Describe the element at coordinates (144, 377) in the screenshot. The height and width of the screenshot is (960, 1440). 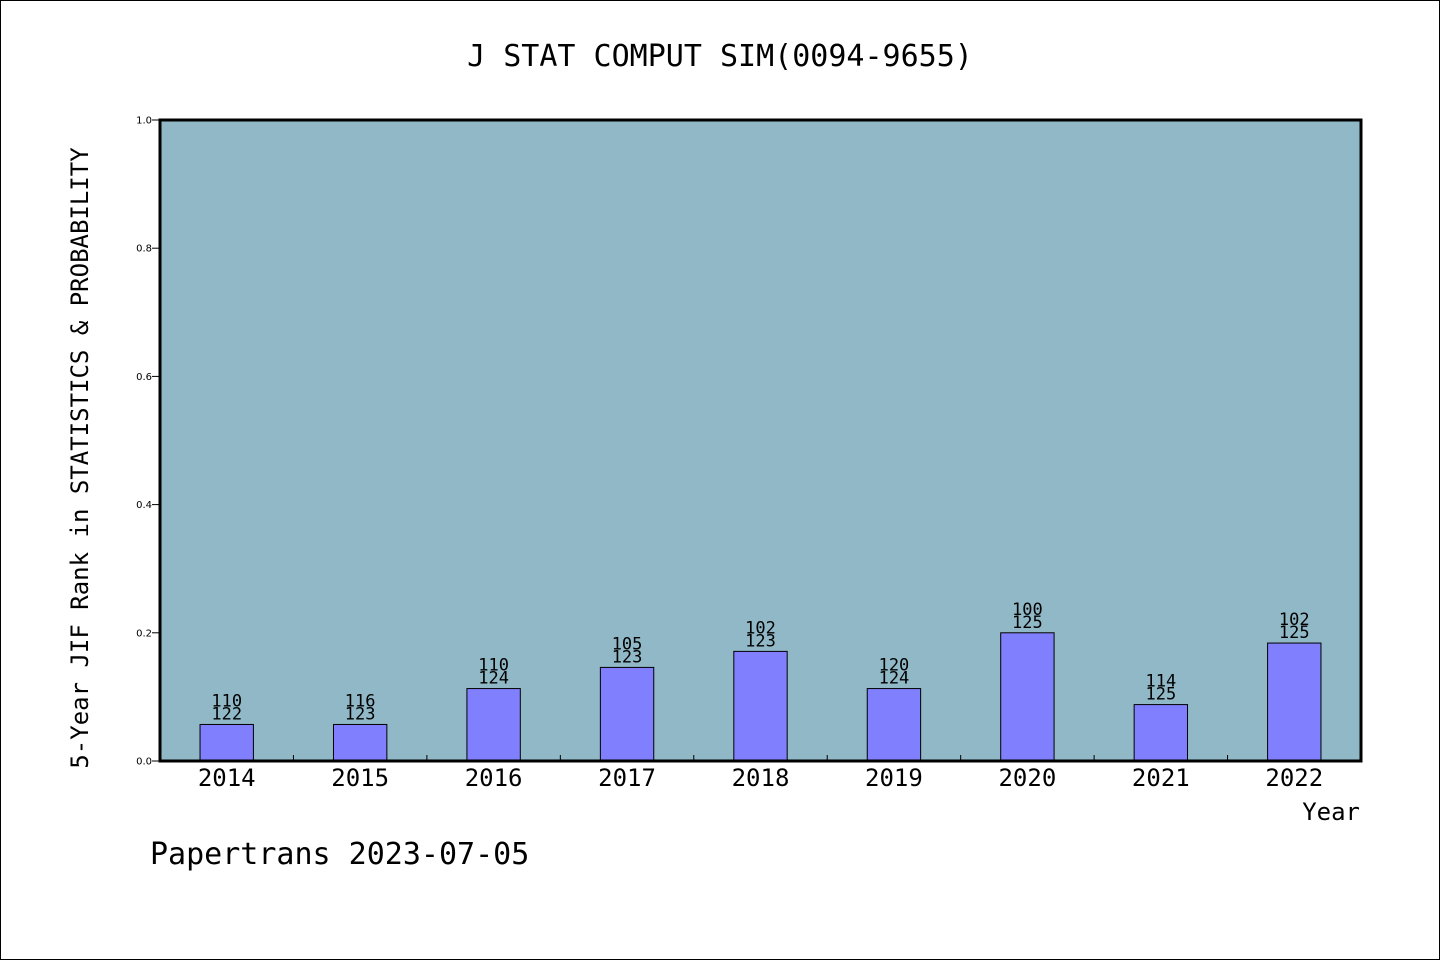
I see `y-tick-label: 0.6` at that location.